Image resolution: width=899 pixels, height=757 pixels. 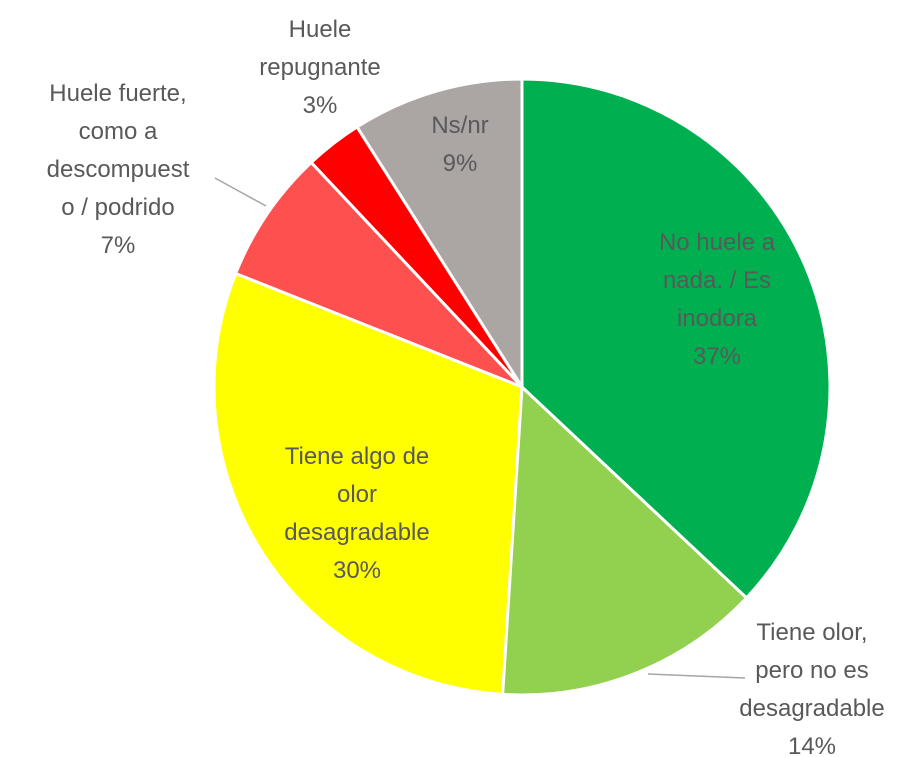 I want to click on category-label: Tiene olor, pero no es desagradable, so click(x=812, y=670).